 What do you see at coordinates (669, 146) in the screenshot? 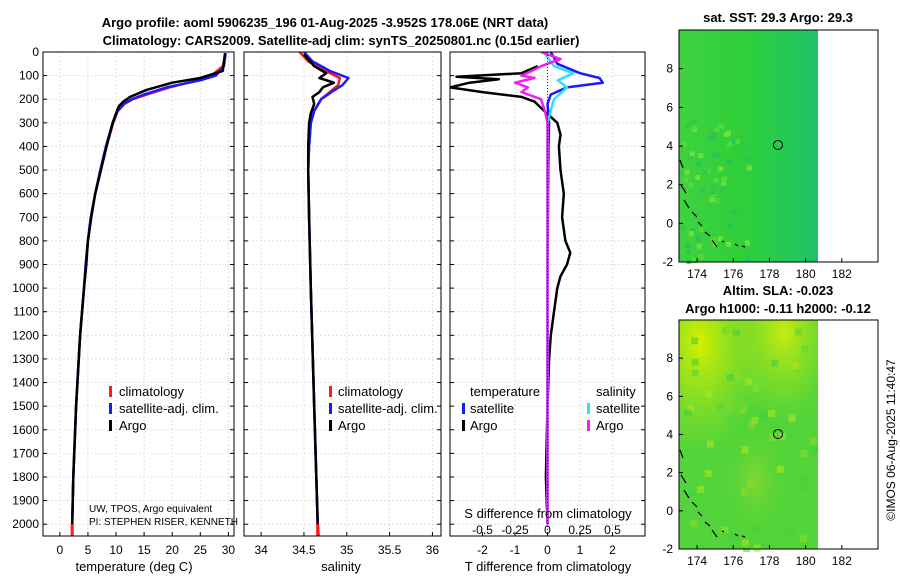
I see `map-y-tick-label: 4` at bounding box center [669, 146].